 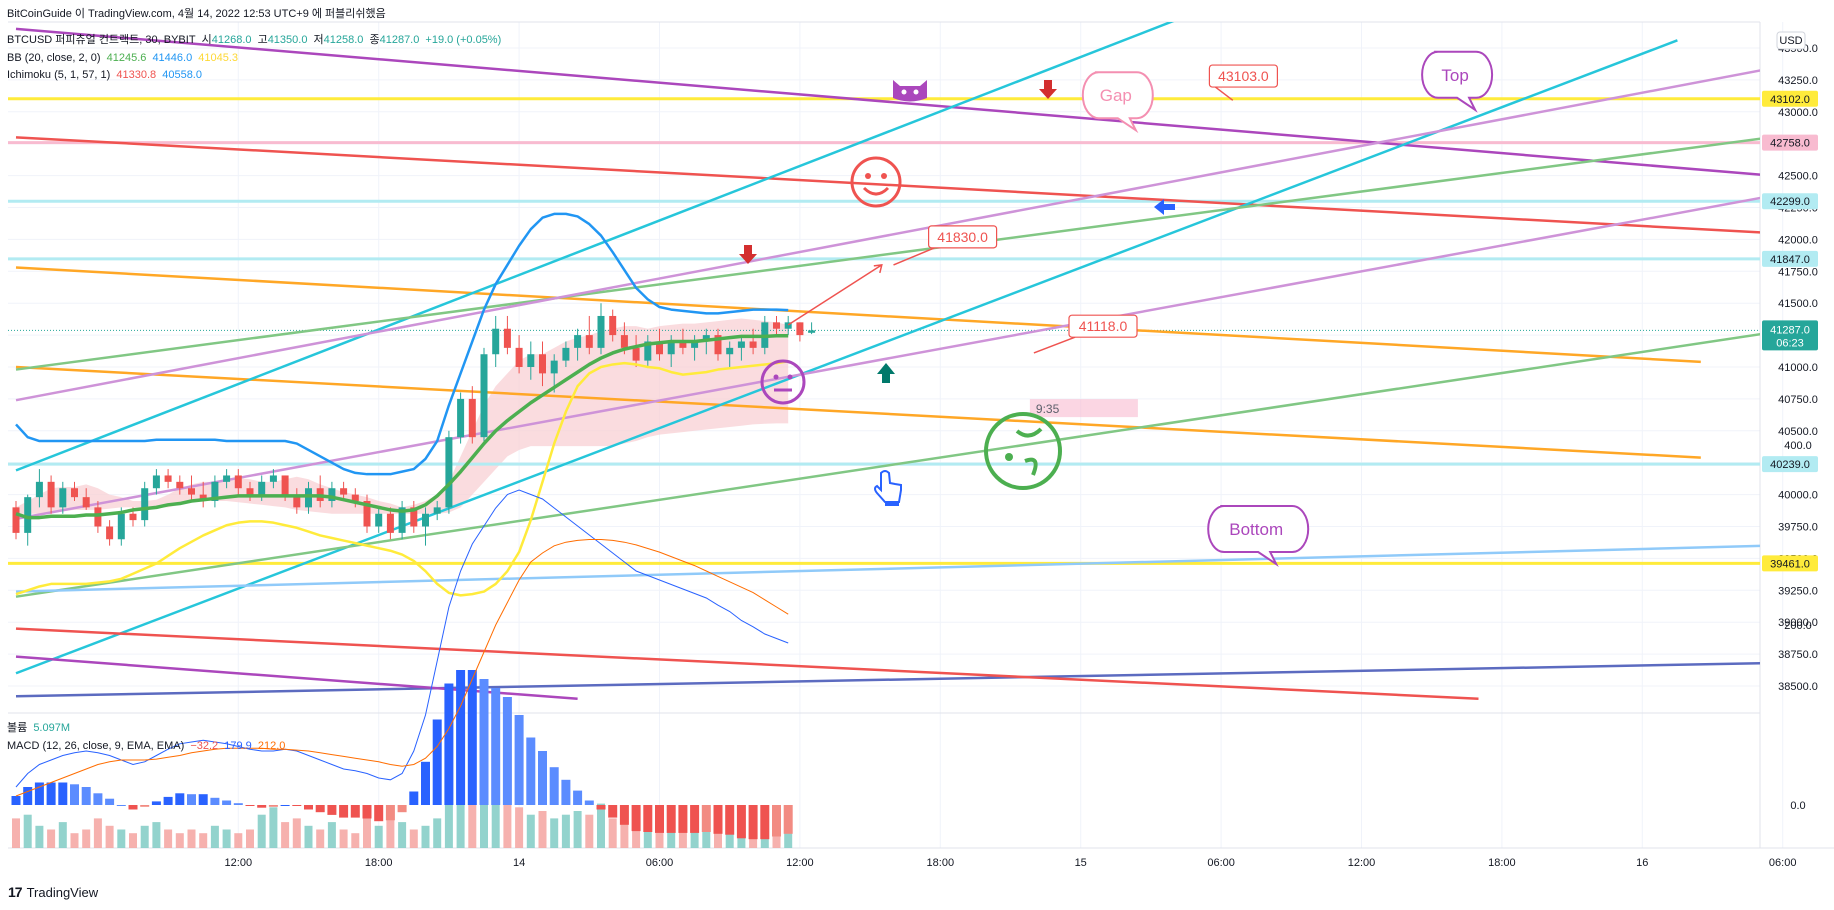 I want to click on countdown-label: 06:23, so click(x=1790, y=343).